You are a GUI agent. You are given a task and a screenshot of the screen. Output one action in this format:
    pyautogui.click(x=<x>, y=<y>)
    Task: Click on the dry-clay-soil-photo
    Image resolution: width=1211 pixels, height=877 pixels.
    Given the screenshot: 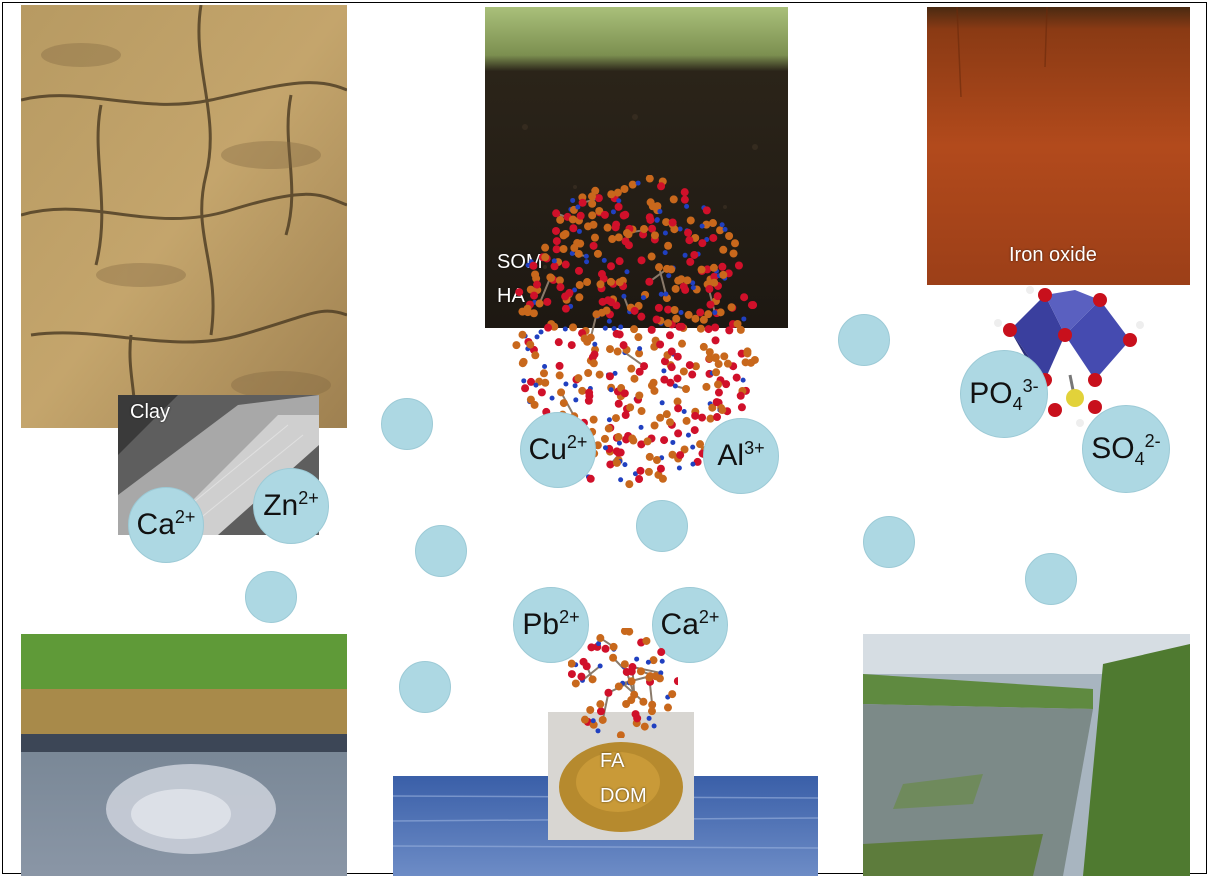 What is the action you would take?
    pyautogui.click(x=184, y=216)
    